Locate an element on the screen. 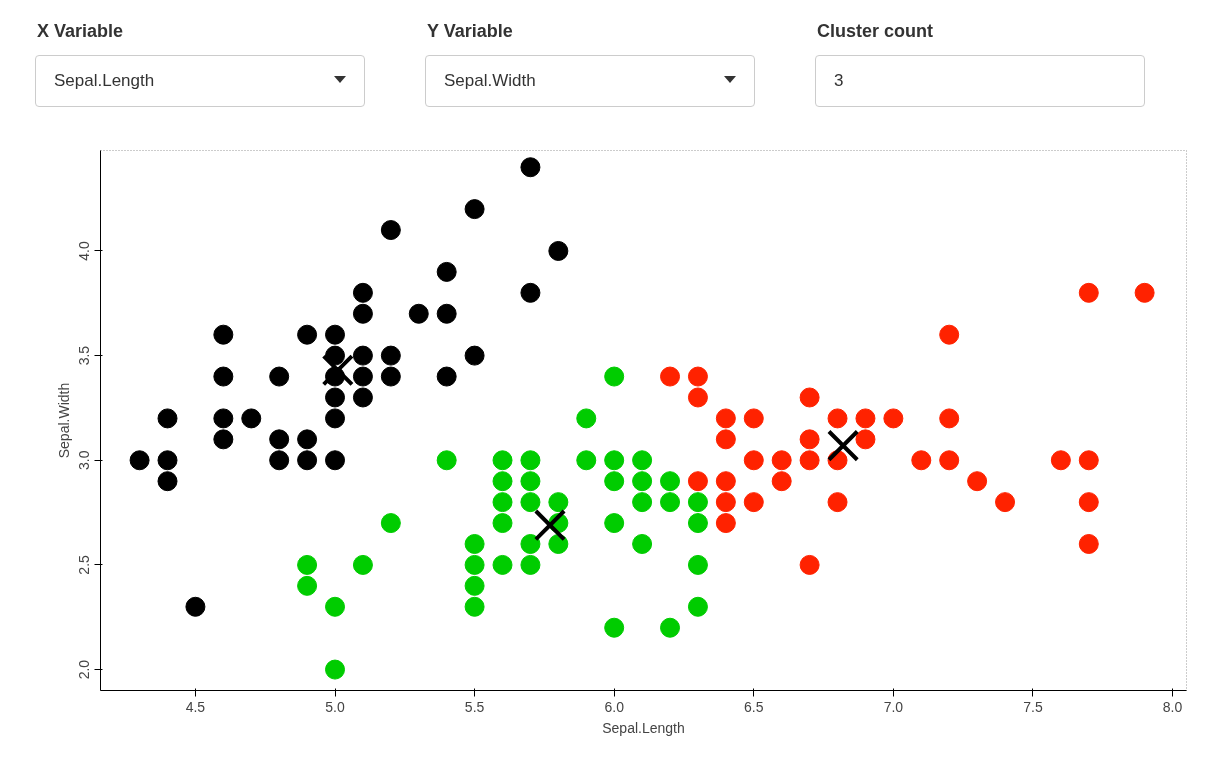  x-axis-title: Sepal.Length is located at coordinates (643, 727).